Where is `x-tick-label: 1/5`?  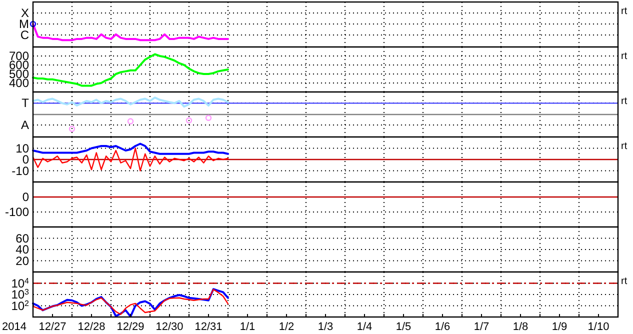 x-tick-label: 1/5 is located at coordinates (404, 327).